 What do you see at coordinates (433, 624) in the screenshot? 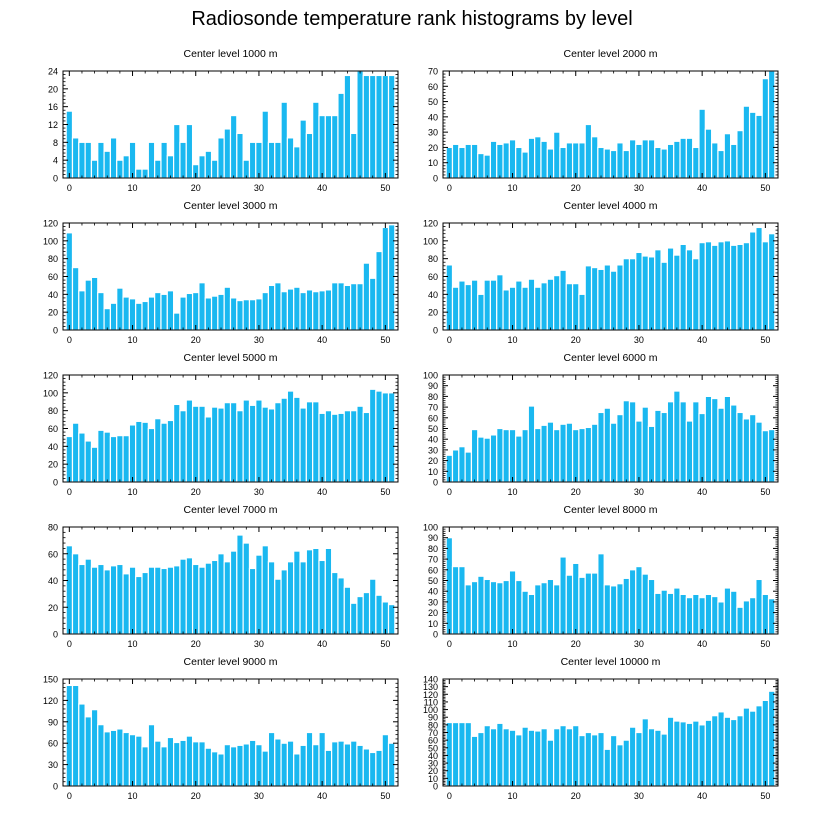
I see `panel-8-ytick-label-1: 10` at bounding box center [433, 624].